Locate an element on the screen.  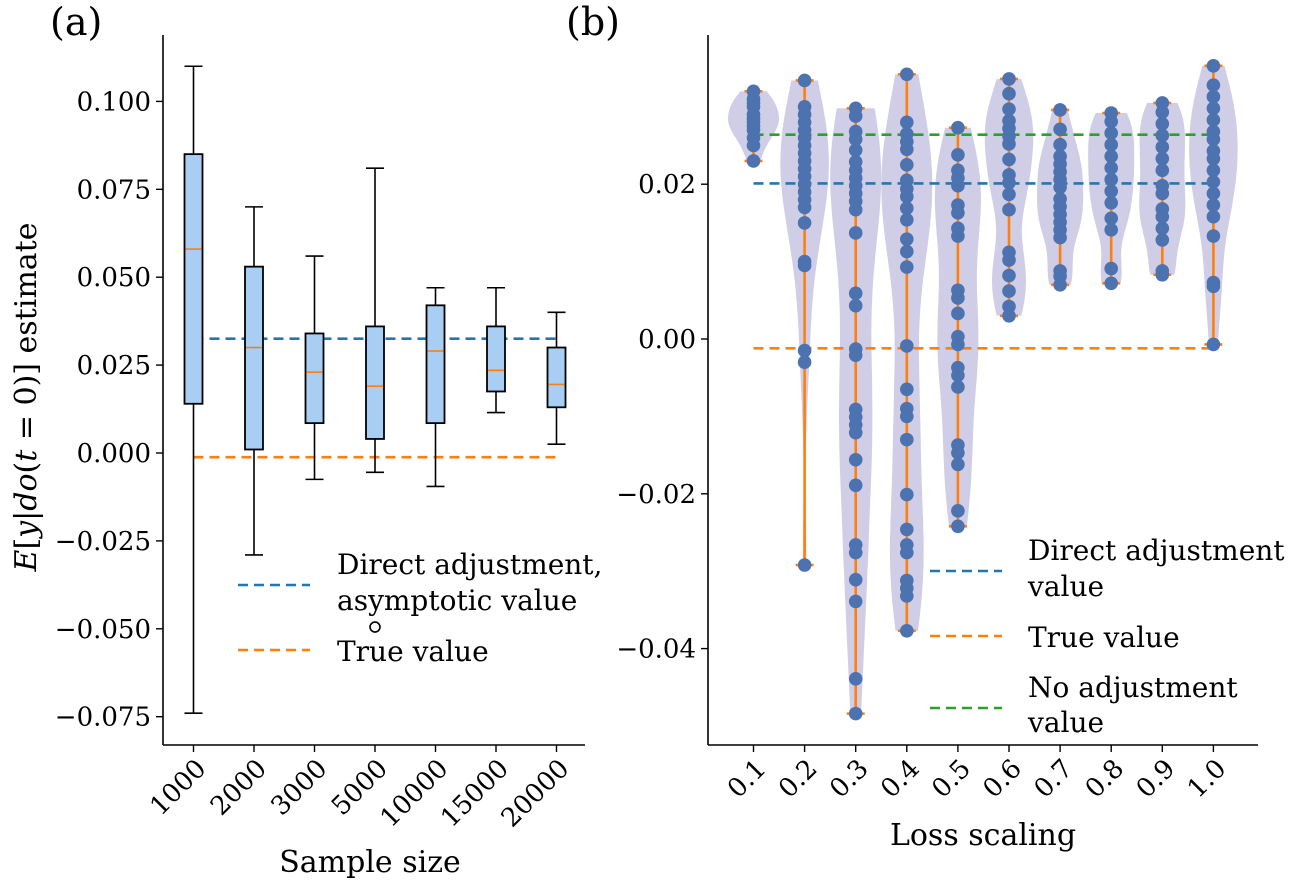
panel-a-y-tick-label: 0.050 is located at coordinates (114, 278).